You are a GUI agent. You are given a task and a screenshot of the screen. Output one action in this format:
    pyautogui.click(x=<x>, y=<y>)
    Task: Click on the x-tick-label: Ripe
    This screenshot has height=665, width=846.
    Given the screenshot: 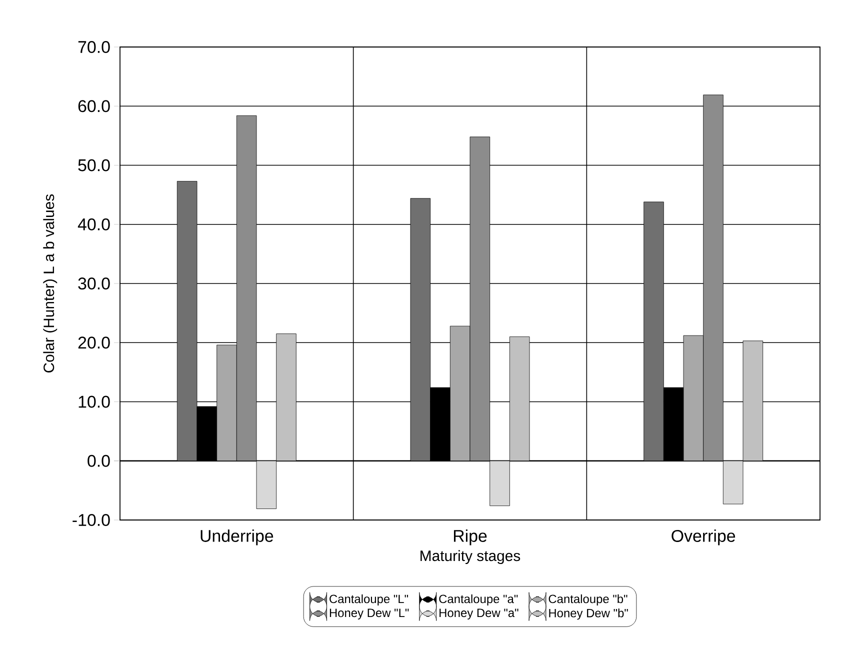 What is the action you would take?
    pyautogui.click(x=470, y=538)
    